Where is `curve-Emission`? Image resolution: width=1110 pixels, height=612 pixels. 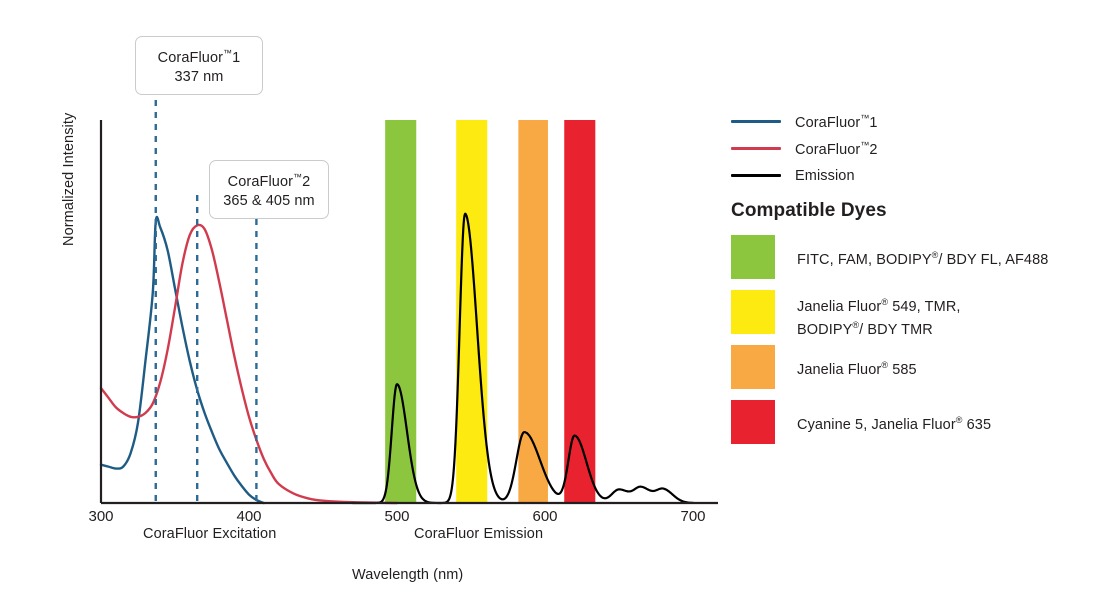 curve-Emission is located at coordinates (523, 358).